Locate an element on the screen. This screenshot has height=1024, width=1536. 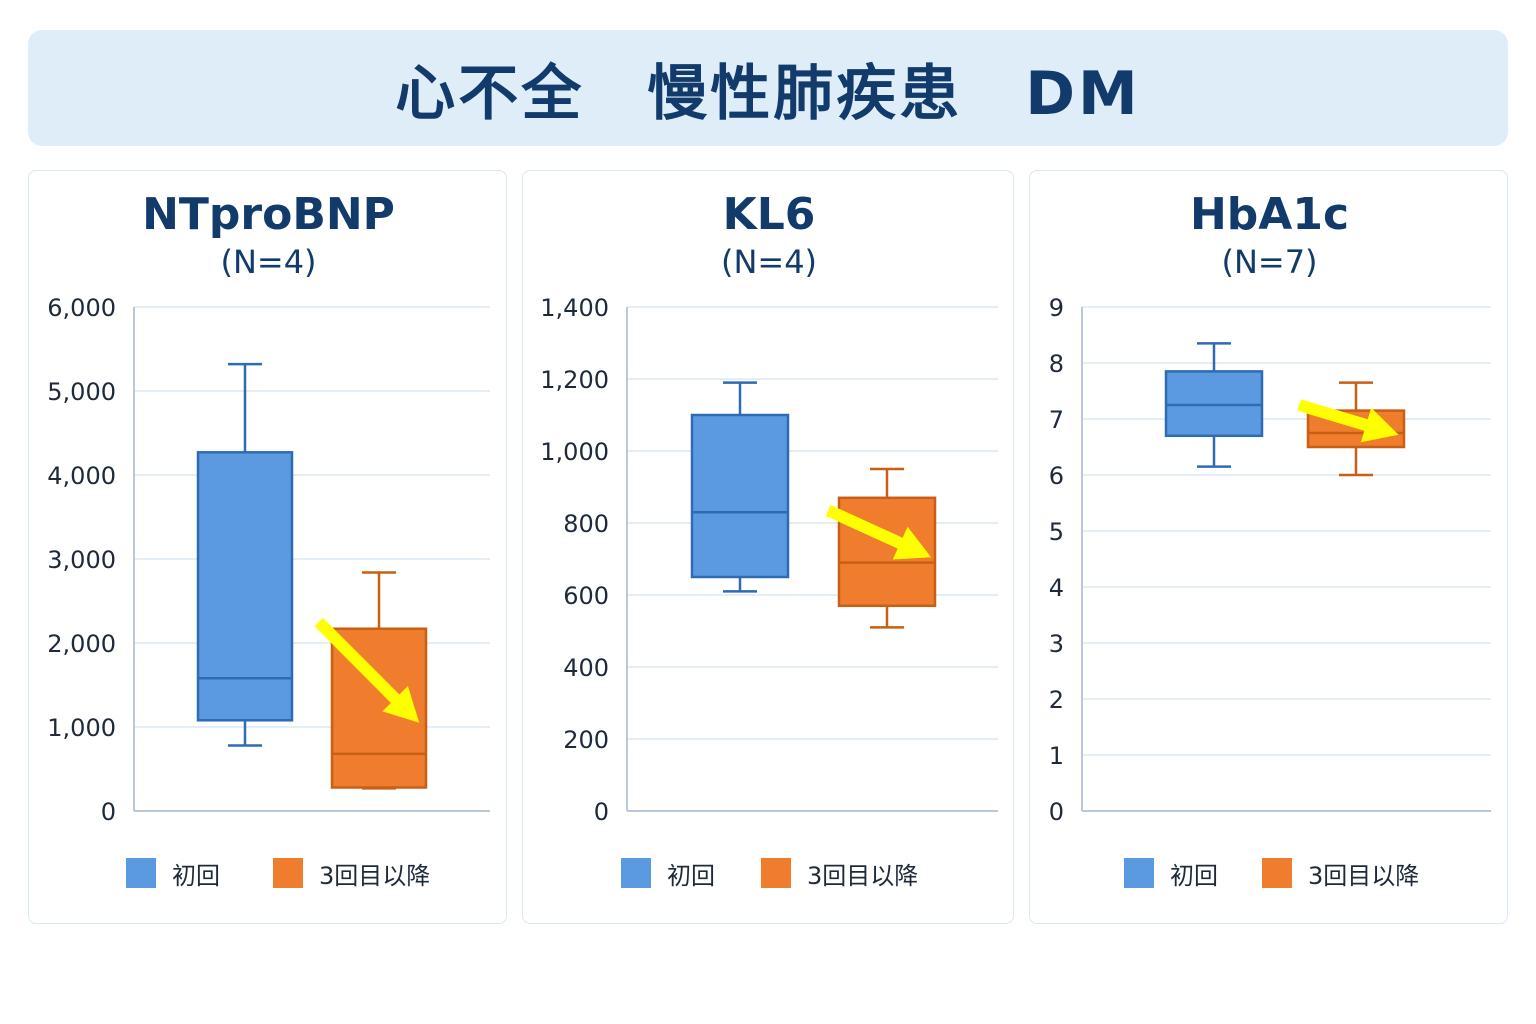
y-tick-label: 1,200 is located at coordinates (574, 380).